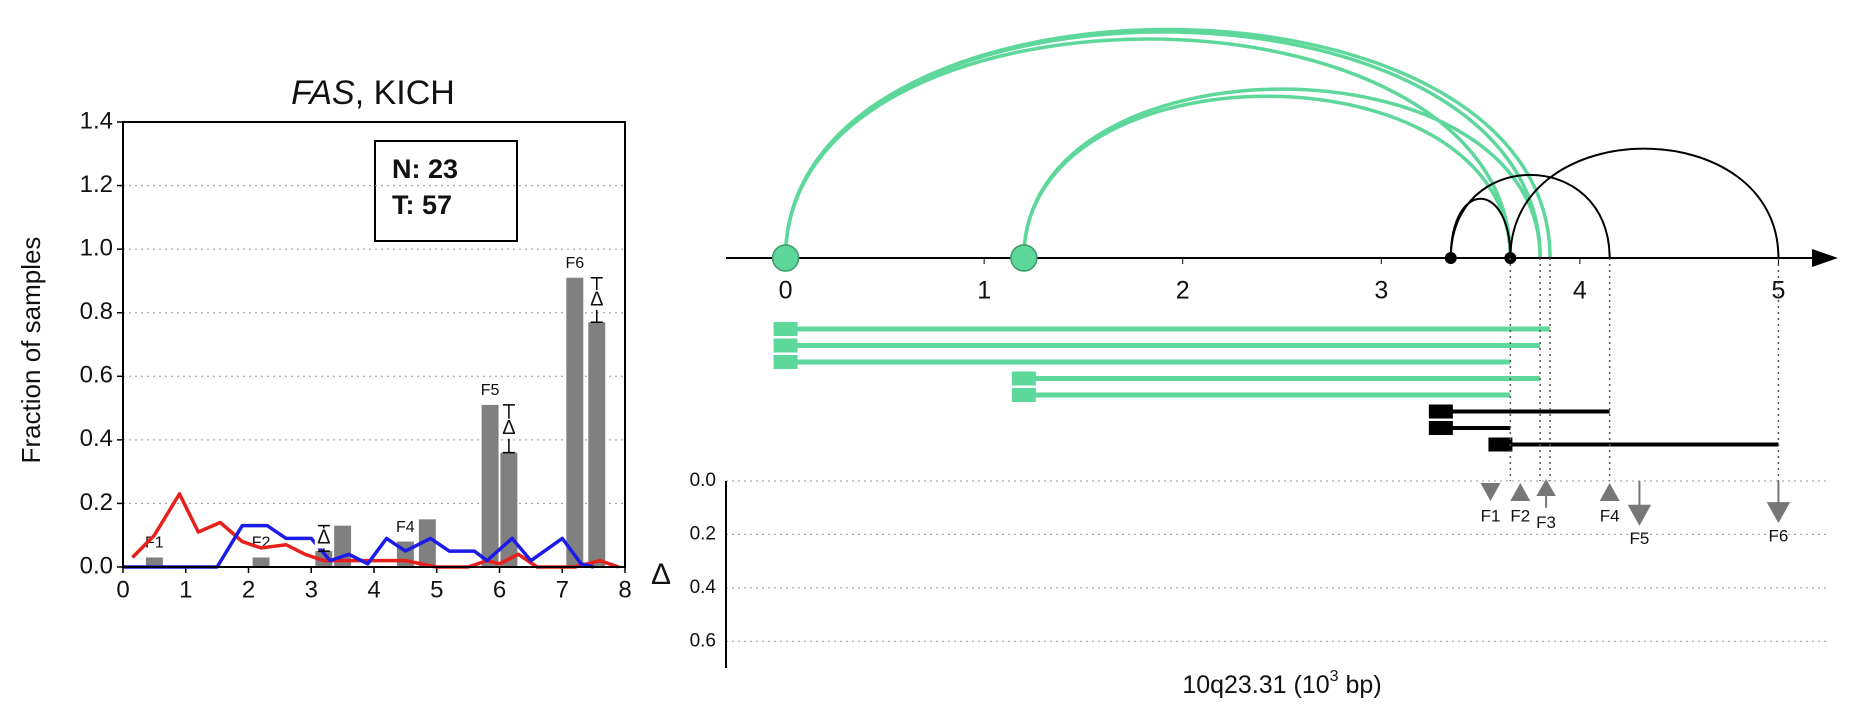  I want to click on y-tick-label: 1.4, so click(96, 120).